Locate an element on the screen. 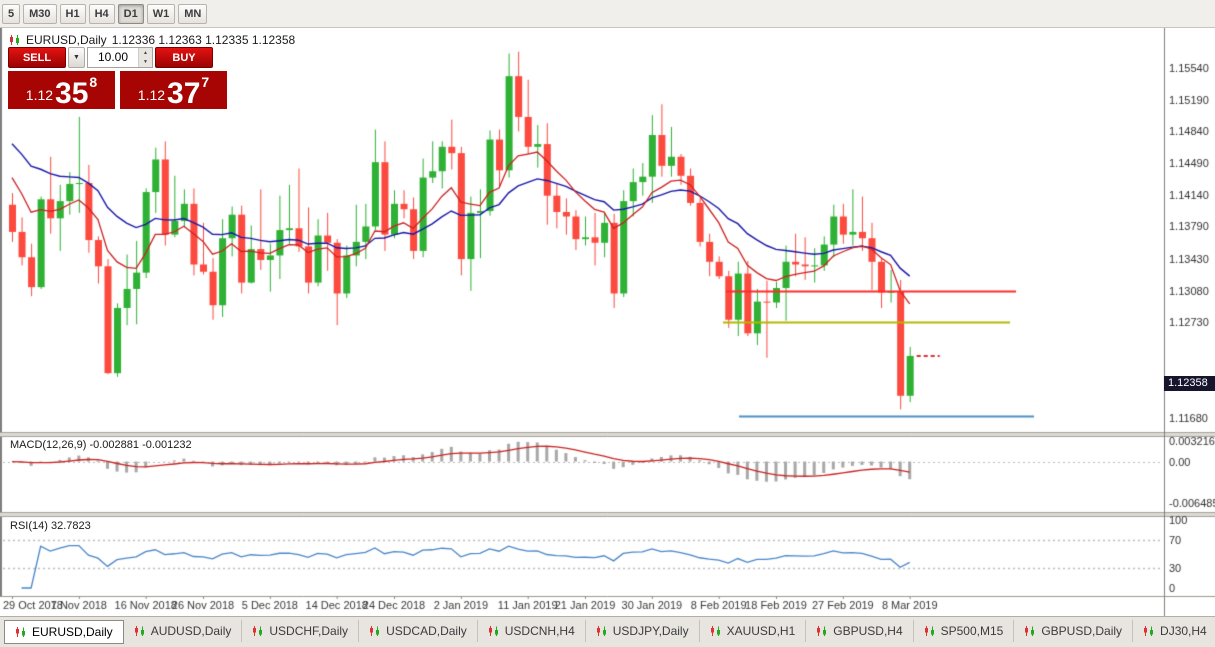 Image resolution: width=1215 pixels, height=647 pixels. tab-usdchf-daily: USDCHF,Daily is located at coordinates (301, 631).